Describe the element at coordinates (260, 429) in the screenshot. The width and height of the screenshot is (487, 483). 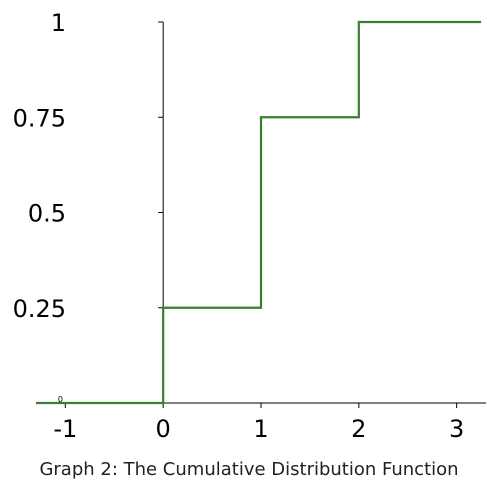
I see `x-tick-label: 1` at that location.